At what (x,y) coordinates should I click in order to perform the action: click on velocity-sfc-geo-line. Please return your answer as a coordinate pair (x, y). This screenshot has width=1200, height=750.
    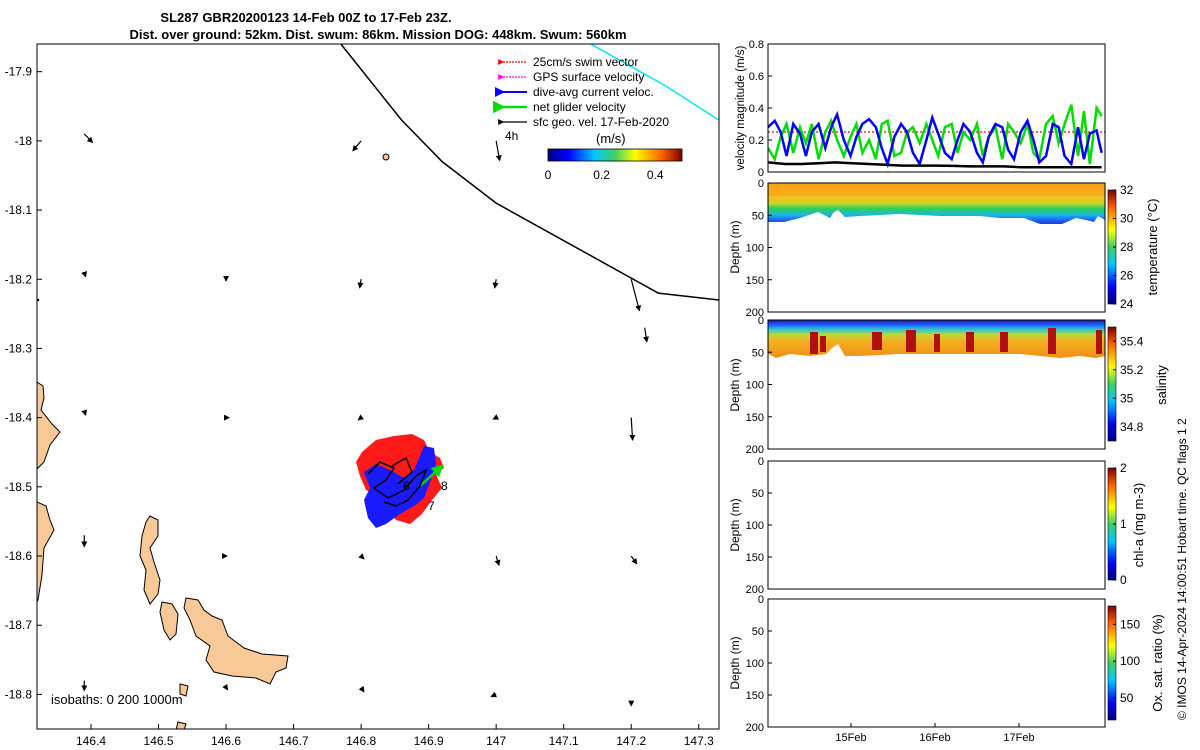
    Looking at the image, I should click on (935, 165).